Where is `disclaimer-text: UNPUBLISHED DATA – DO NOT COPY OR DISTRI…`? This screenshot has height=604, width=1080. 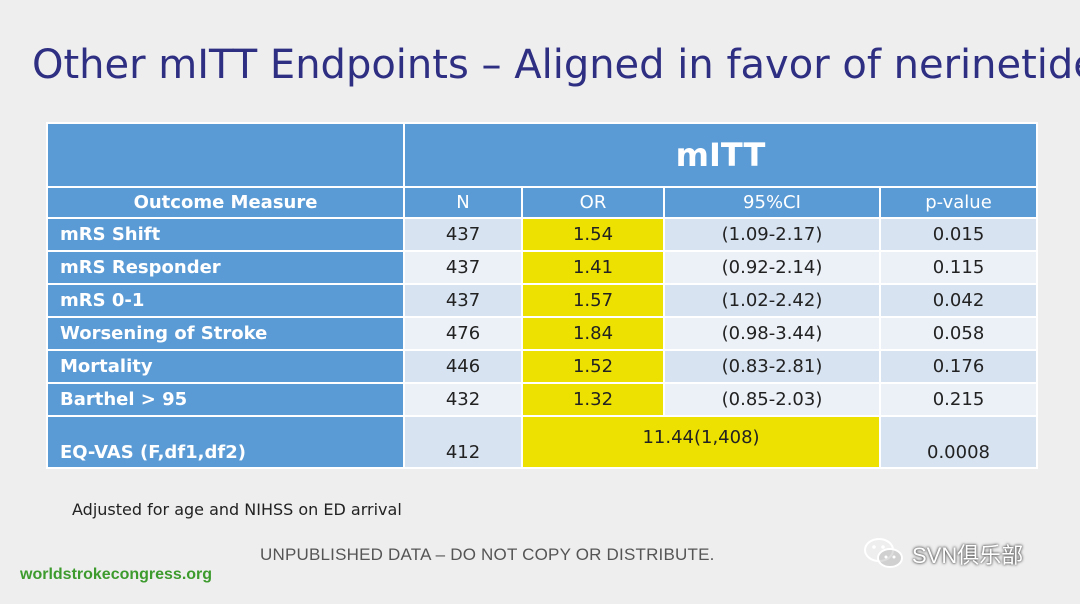
disclaimer-text: UNPUBLISHED DATA – DO NOT COPY OR DISTRI… is located at coordinates (487, 554).